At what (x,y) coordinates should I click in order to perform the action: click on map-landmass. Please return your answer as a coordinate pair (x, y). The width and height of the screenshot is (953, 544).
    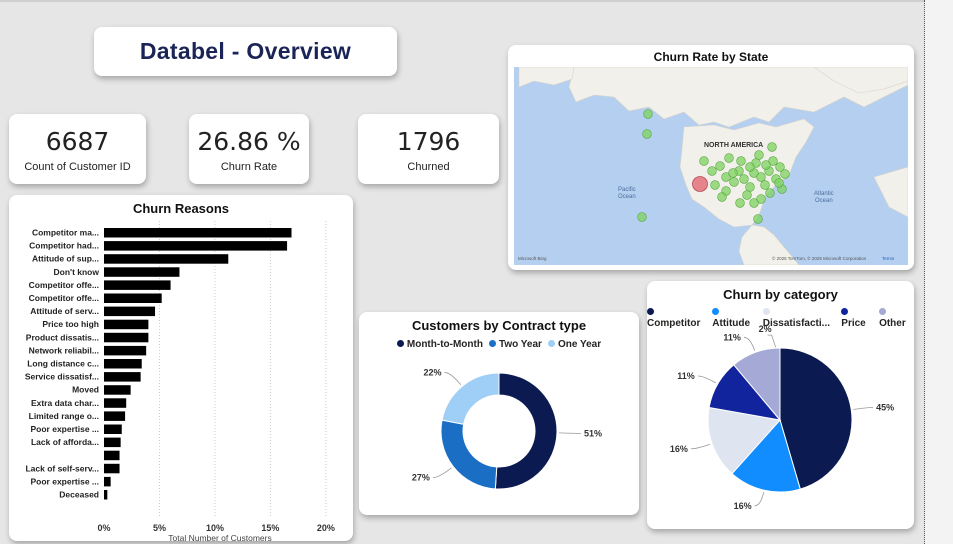
    Looking at the image, I should click on (738, 97).